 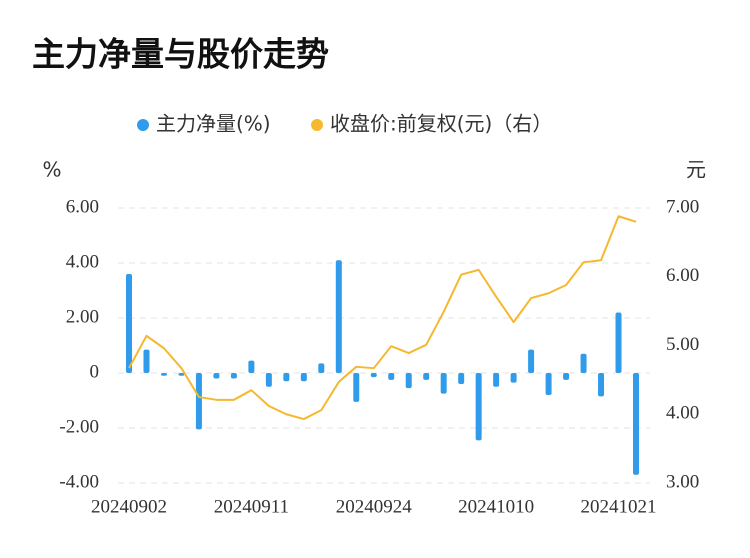 What do you see at coordinates (374, 506) in the screenshot?
I see `x-tick-label: 20240924` at bounding box center [374, 506].